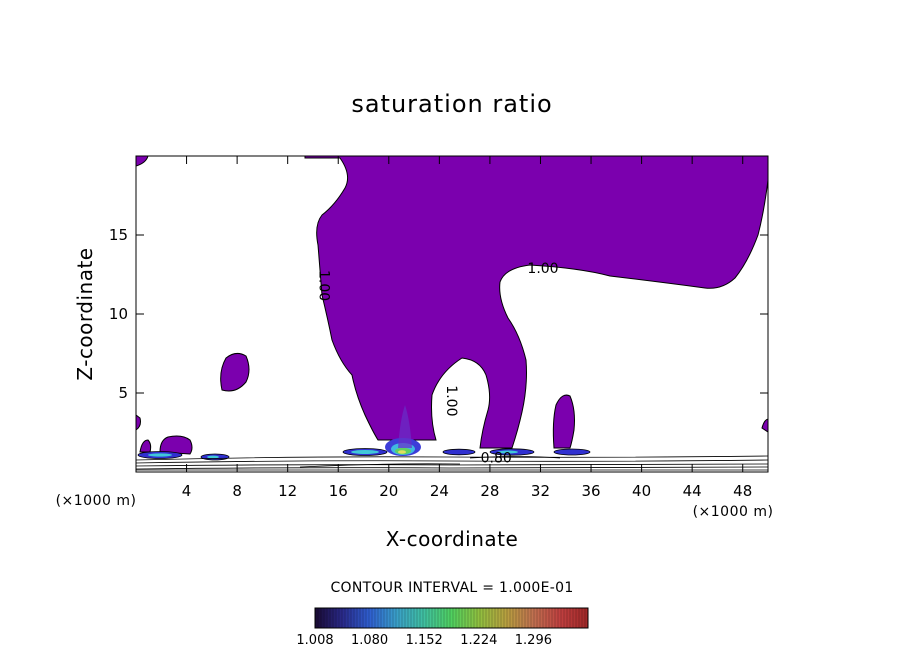  Describe the element at coordinates (540, 491) in the screenshot. I see `x-tick-label: 32` at that location.